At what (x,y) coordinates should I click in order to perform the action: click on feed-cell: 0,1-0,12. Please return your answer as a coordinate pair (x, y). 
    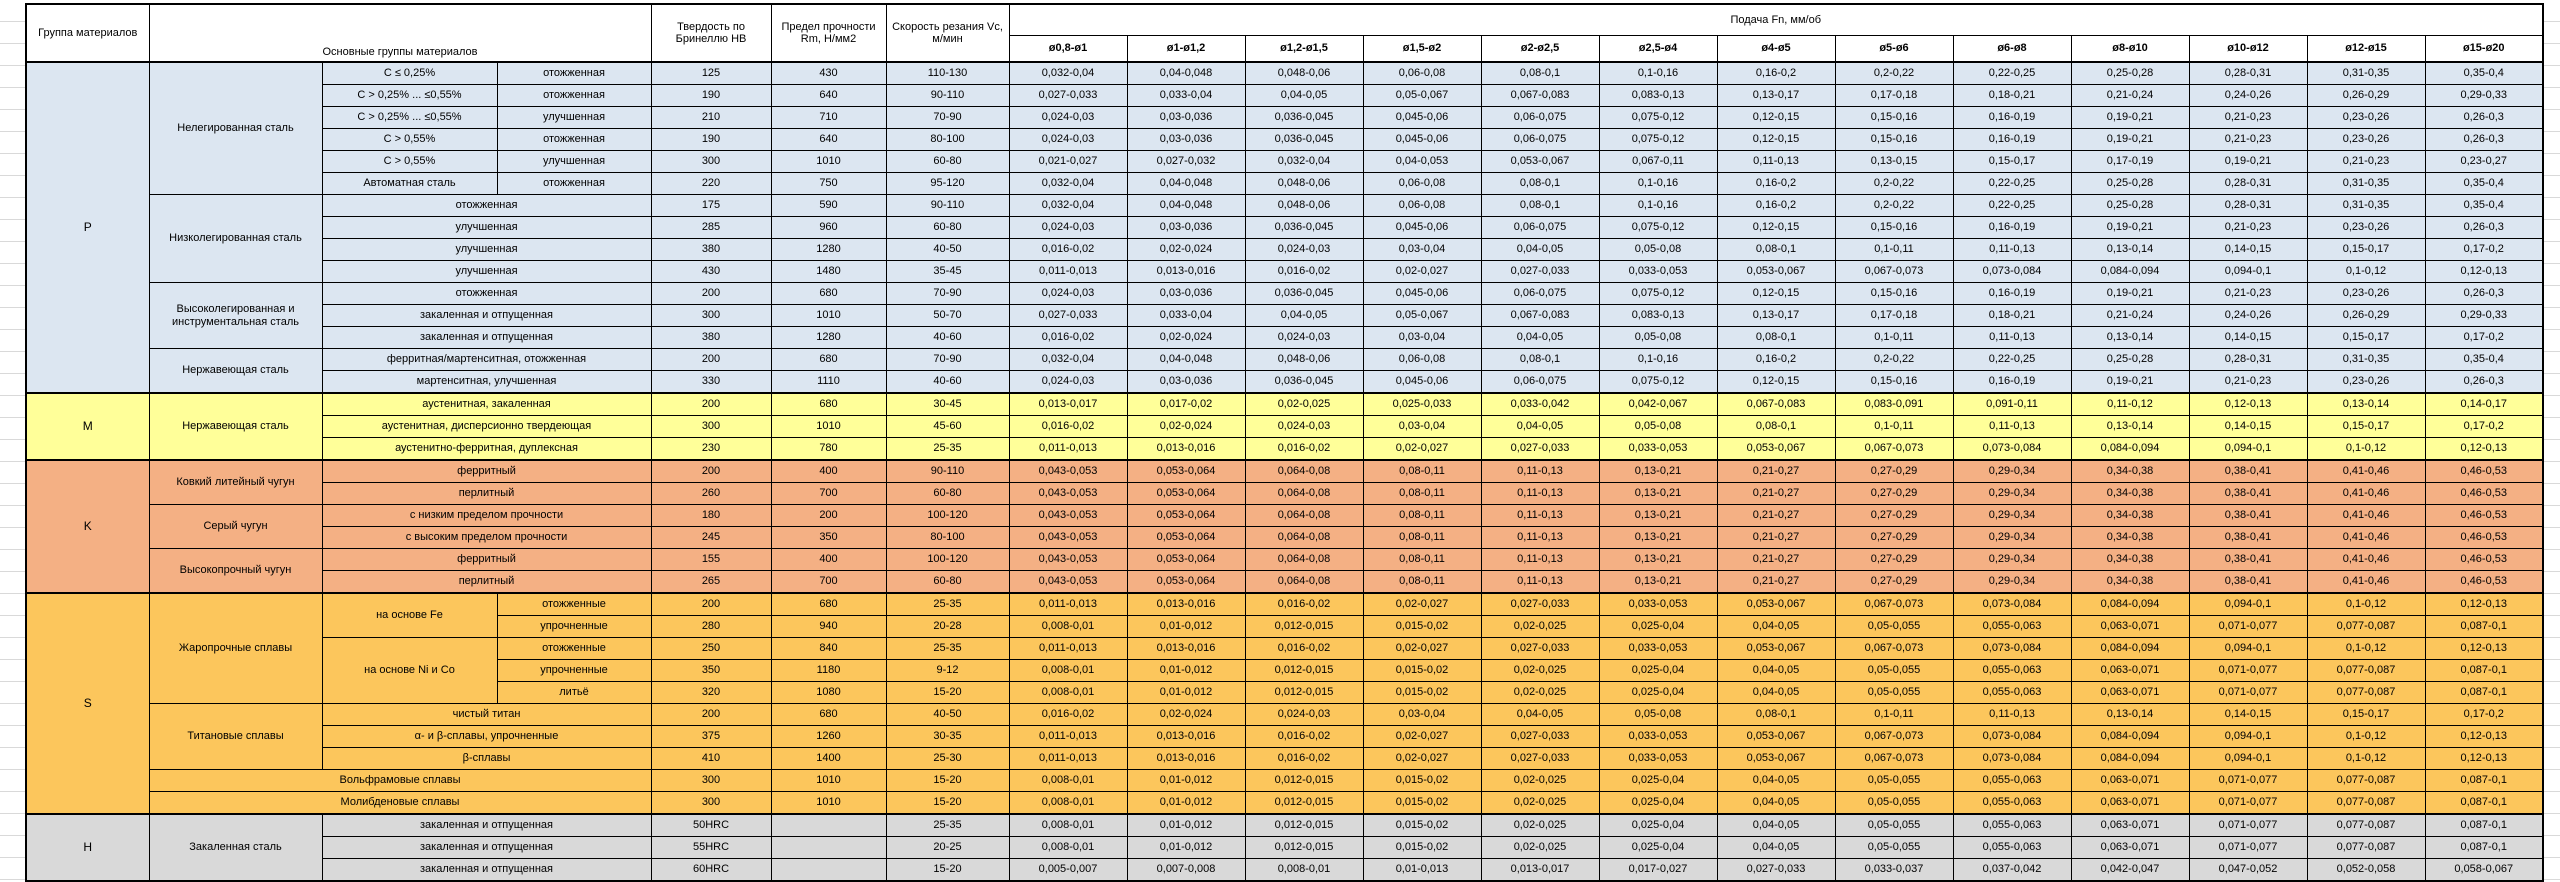
    Looking at the image, I should click on (2366, 604).